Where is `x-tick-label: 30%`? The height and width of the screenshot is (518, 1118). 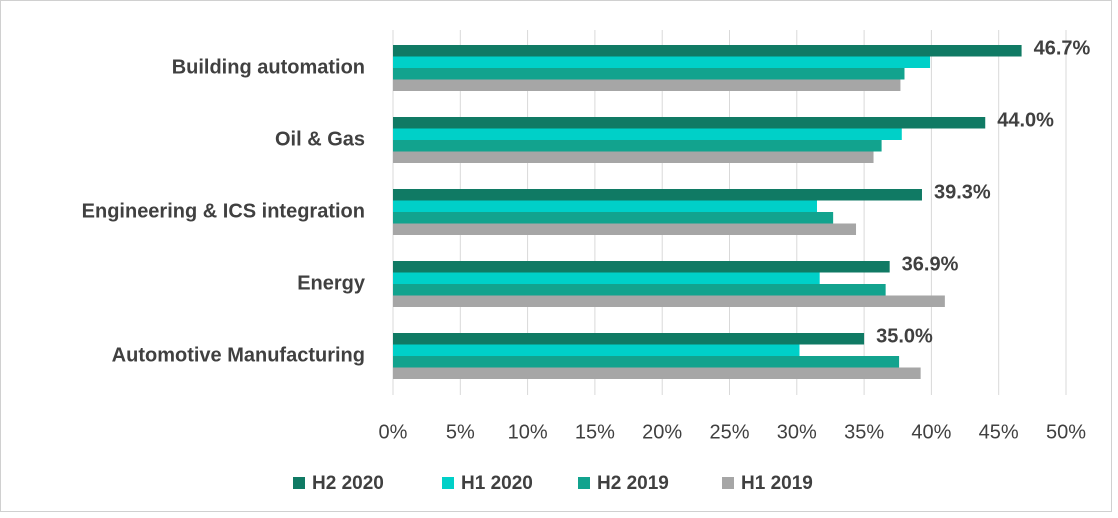
x-tick-label: 30% is located at coordinates (797, 432).